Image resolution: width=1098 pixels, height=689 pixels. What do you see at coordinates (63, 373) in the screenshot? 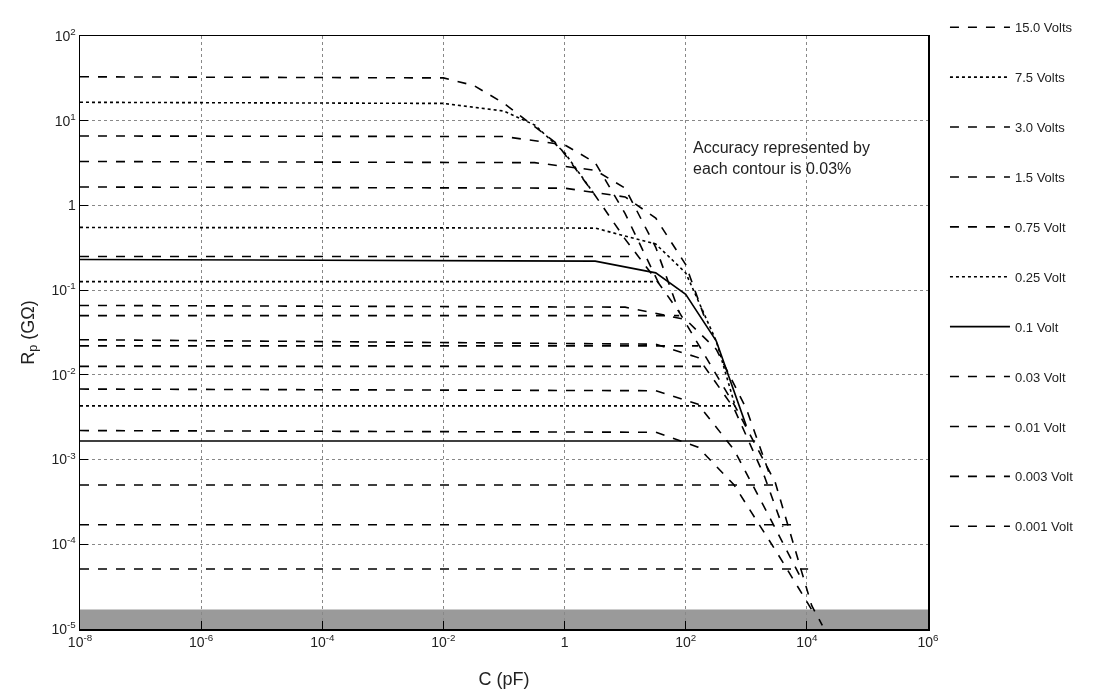
I see `y-tick-label: 10$^{-2}$` at bounding box center [63, 373].